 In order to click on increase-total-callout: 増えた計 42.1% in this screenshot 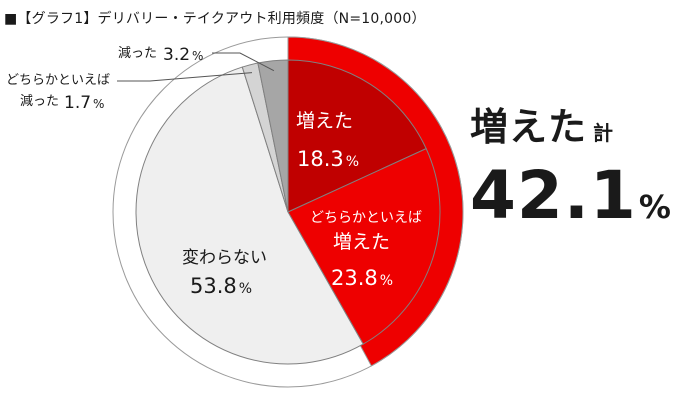, I will do `click(572, 165)`.